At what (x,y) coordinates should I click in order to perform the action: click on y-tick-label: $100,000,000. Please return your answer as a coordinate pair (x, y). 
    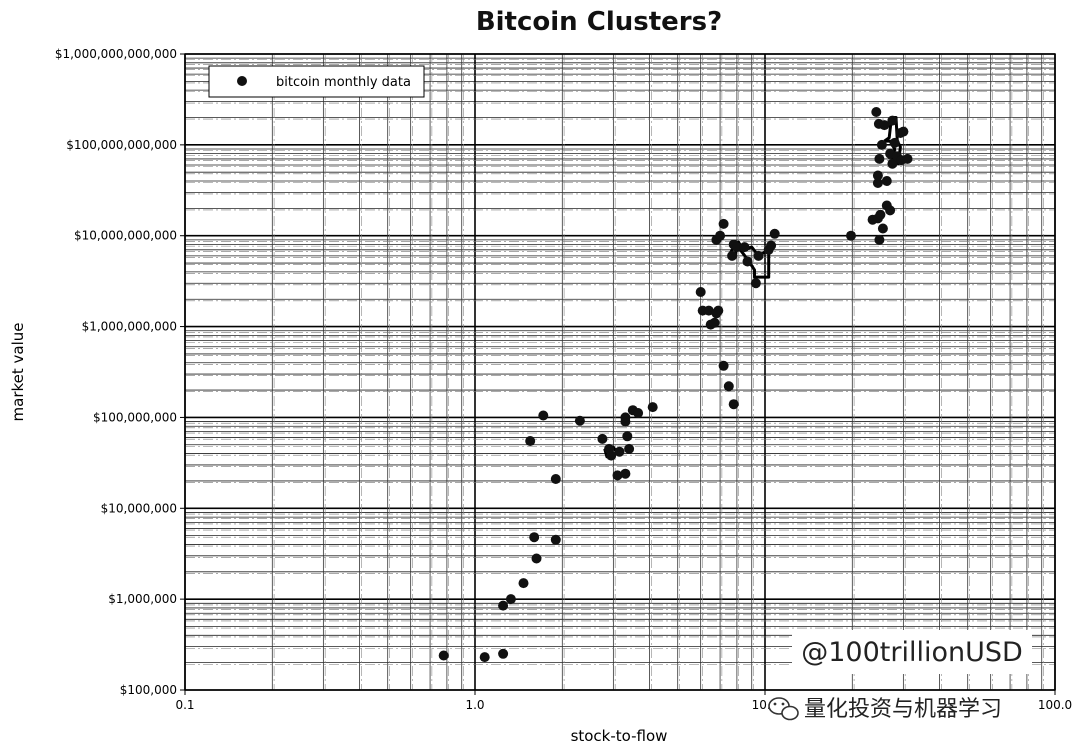
    Looking at the image, I should click on (135, 417).